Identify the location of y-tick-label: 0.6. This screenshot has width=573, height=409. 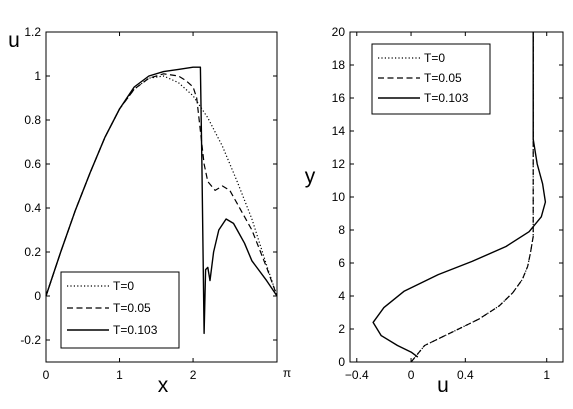
(32, 164).